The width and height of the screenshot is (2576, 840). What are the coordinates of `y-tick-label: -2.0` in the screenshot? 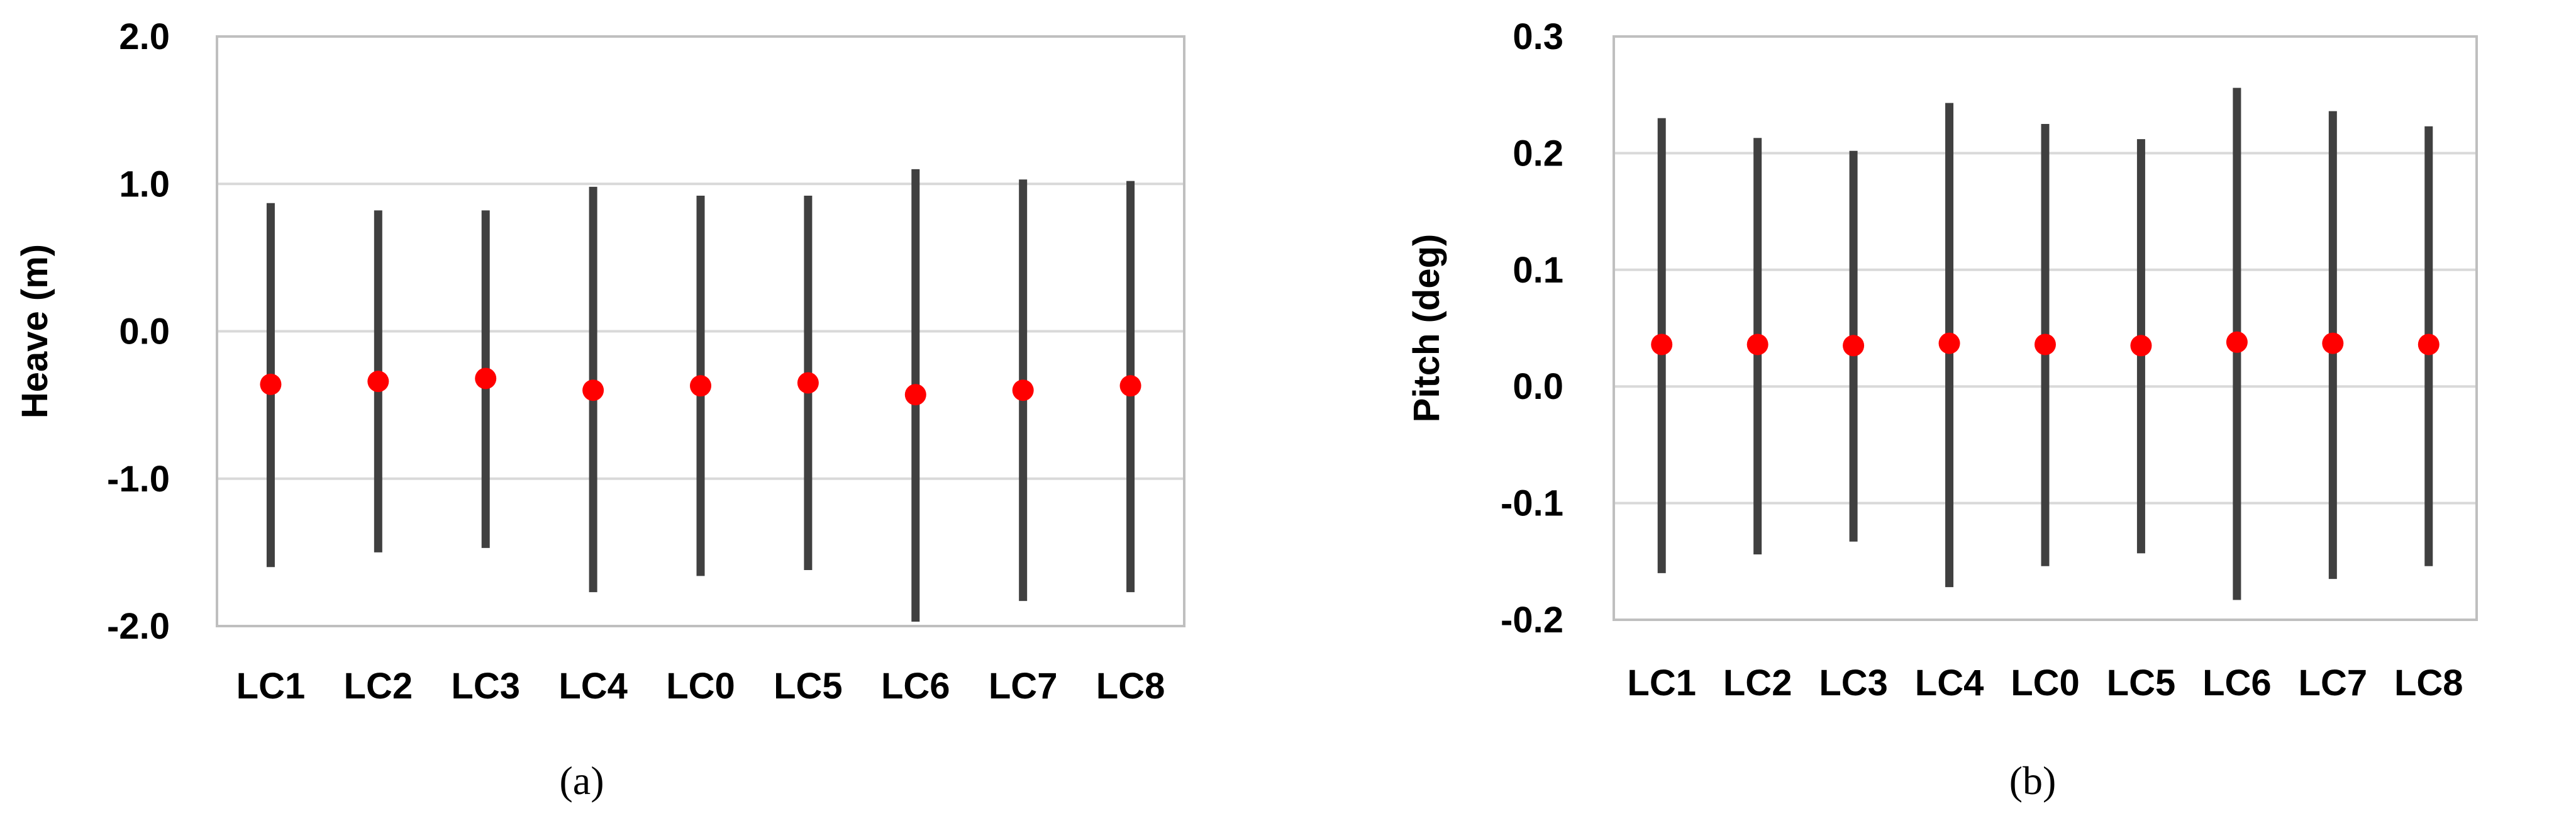 It's located at (138, 626).